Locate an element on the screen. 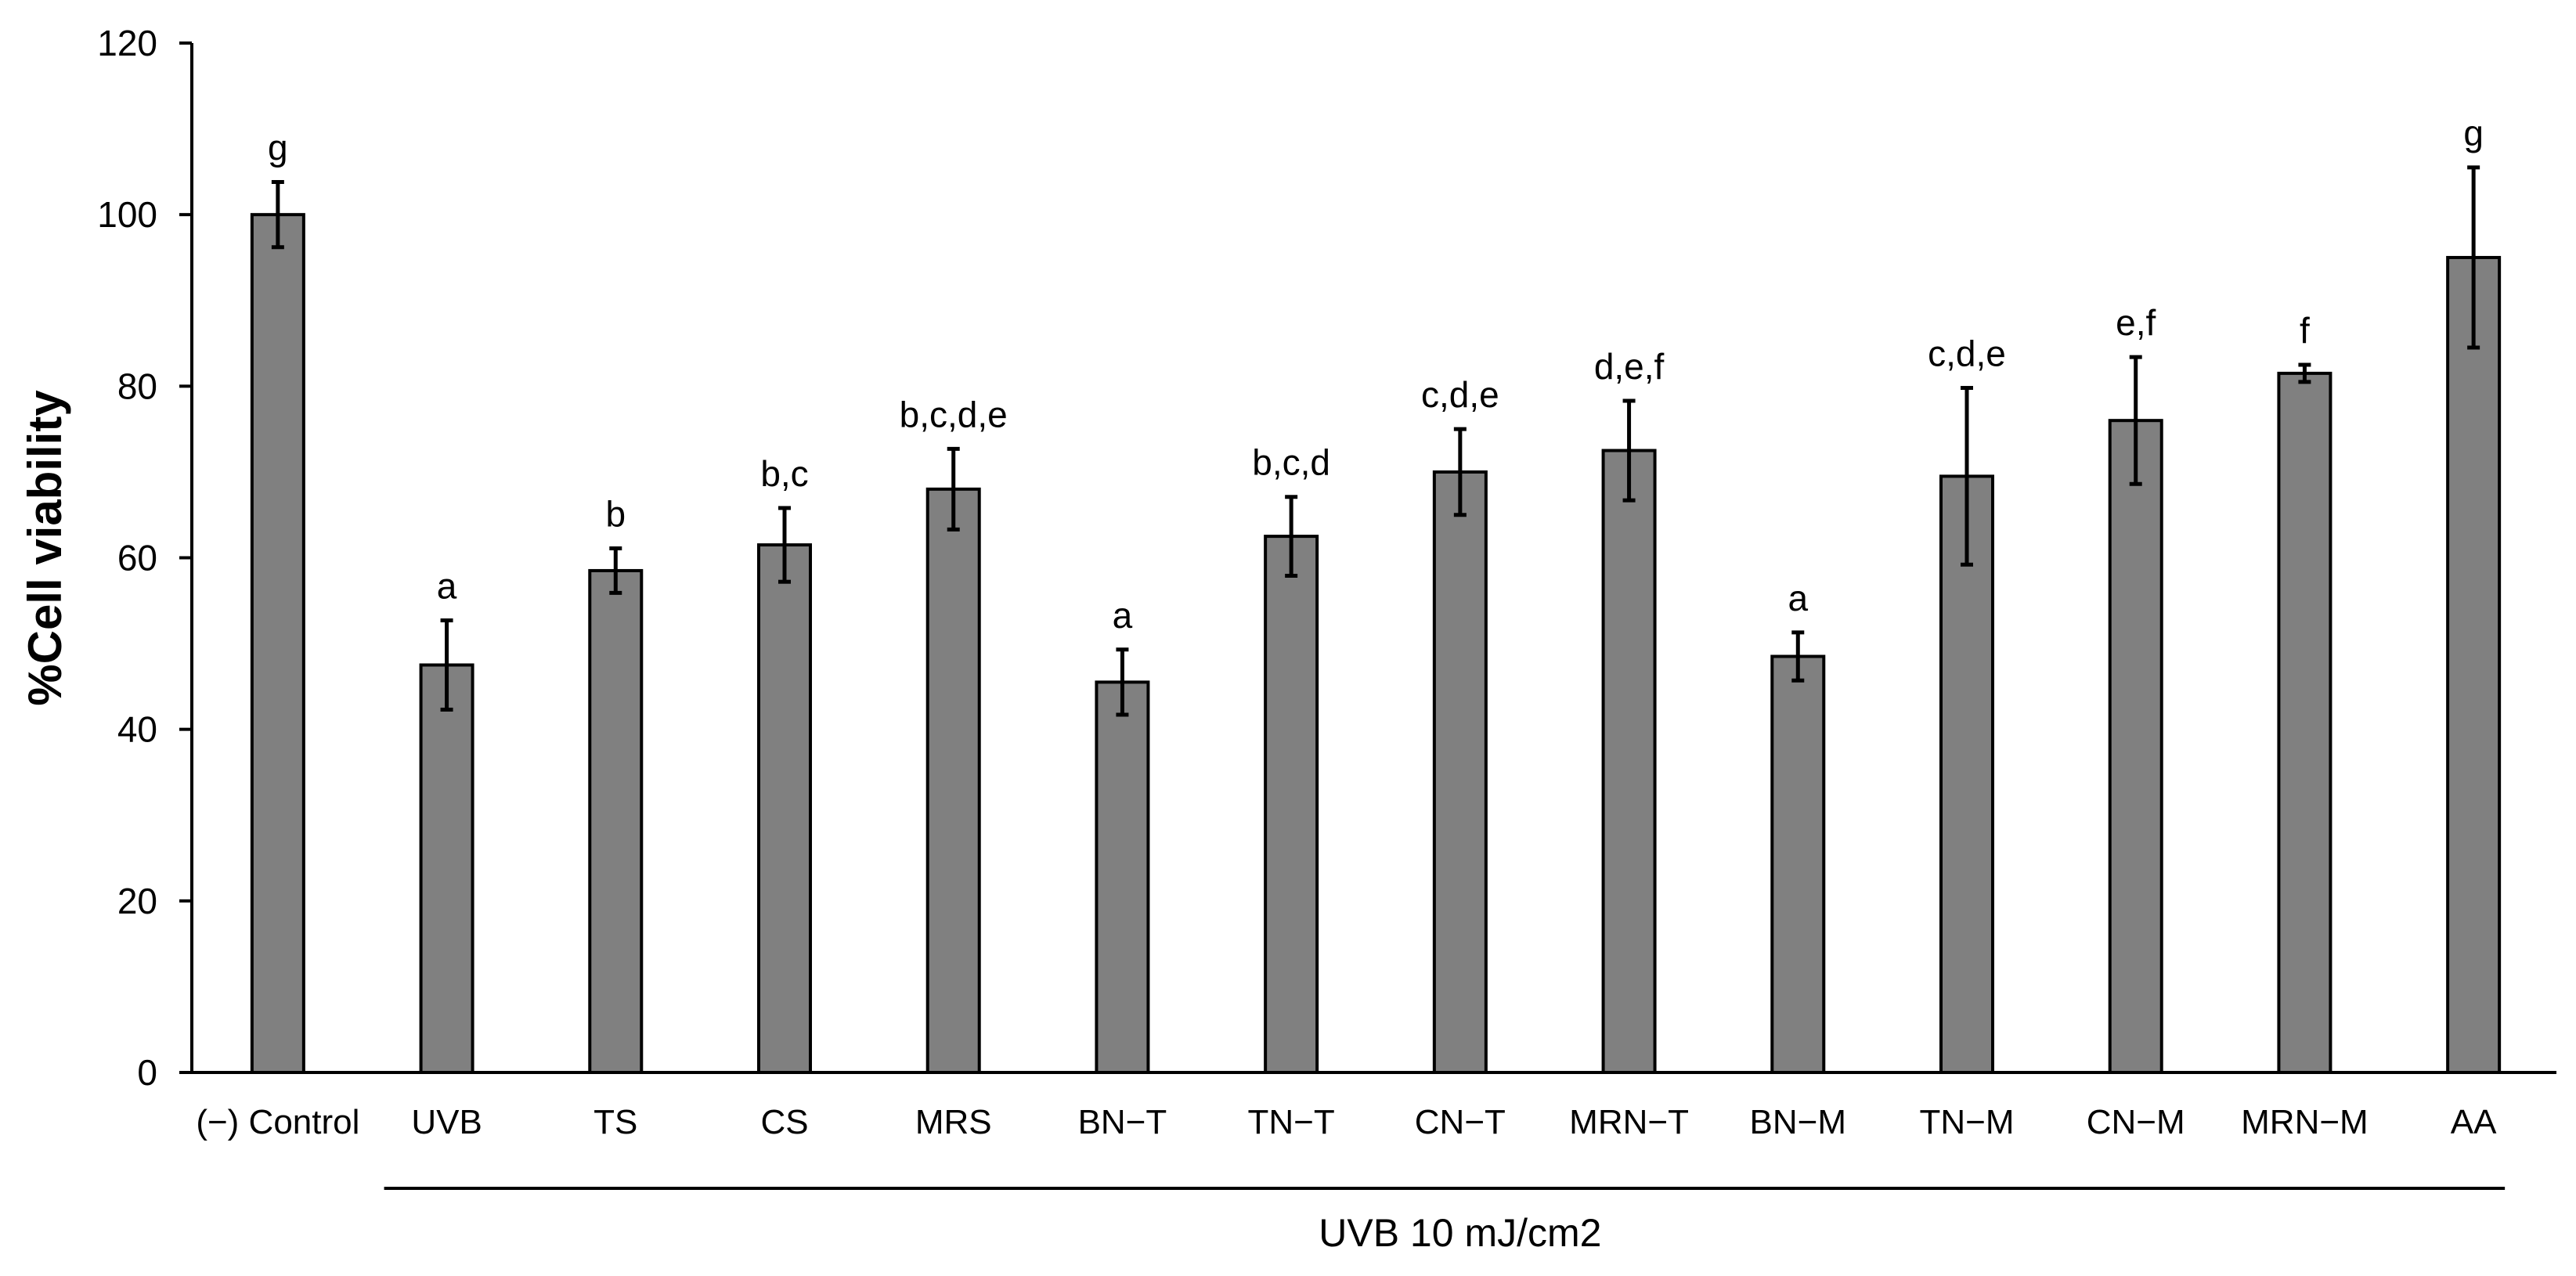  category-label: CS is located at coordinates (784, 1122).